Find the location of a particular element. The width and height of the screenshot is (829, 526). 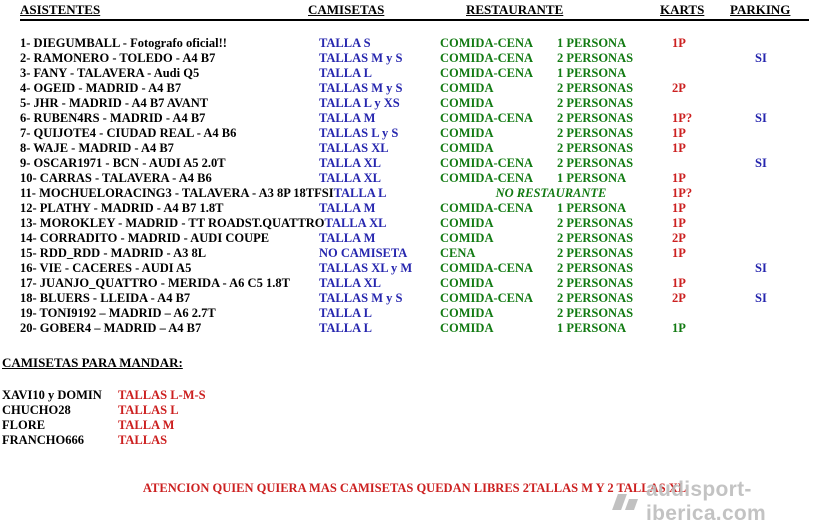

attendee-name: 7- QUIJOTE4 - CIUDAD REAL - A4 B6 is located at coordinates (128, 133).